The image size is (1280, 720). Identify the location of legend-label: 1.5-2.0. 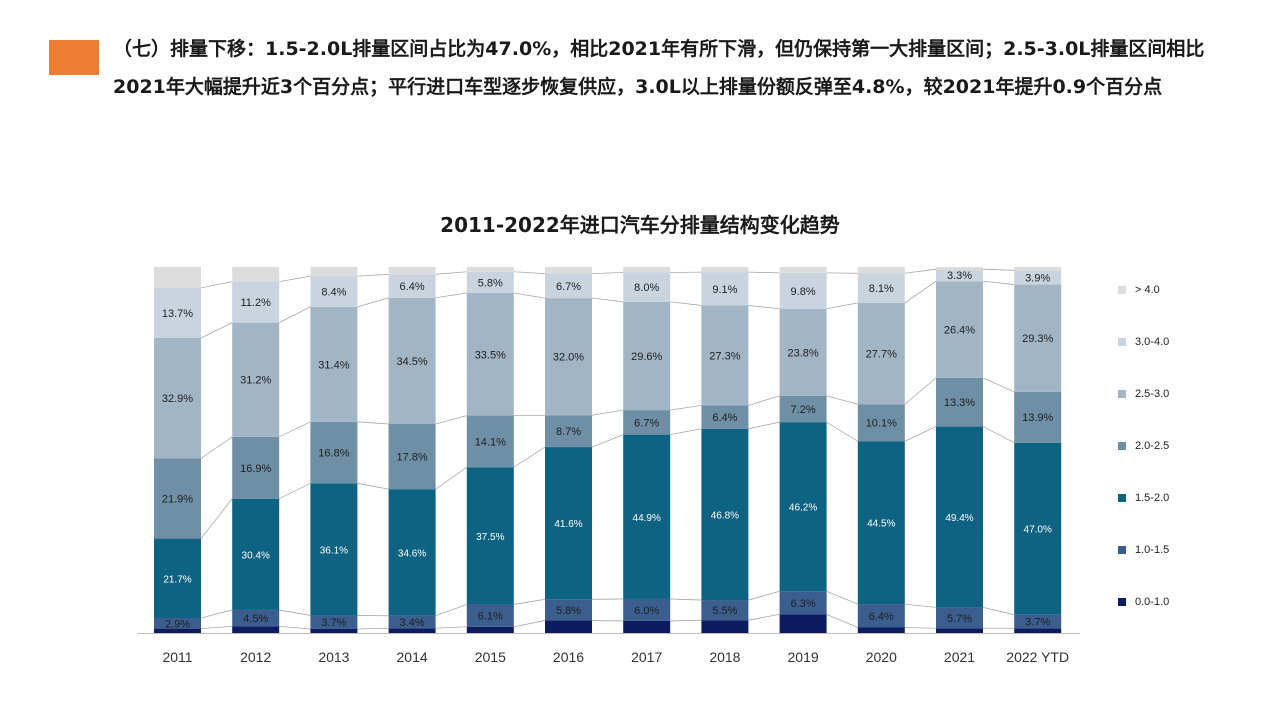
(1152, 498).